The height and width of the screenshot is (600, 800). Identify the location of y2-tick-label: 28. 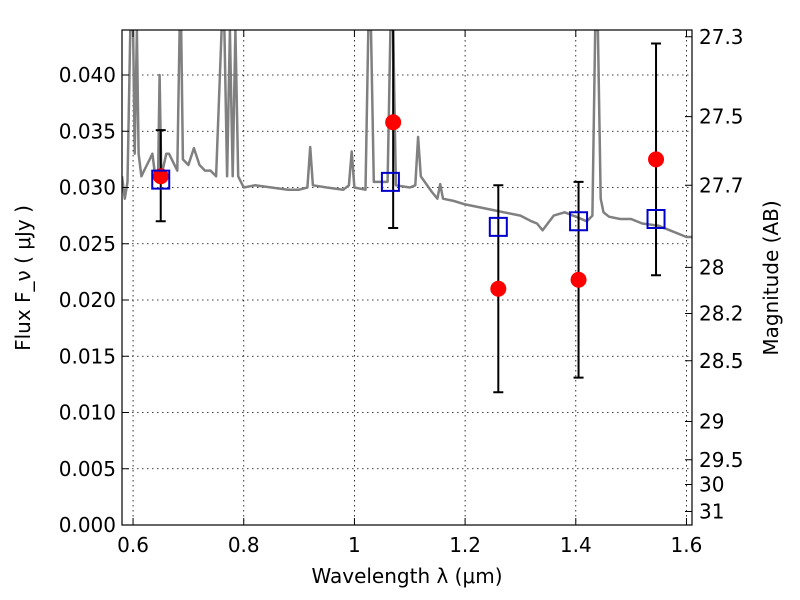
(711, 267).